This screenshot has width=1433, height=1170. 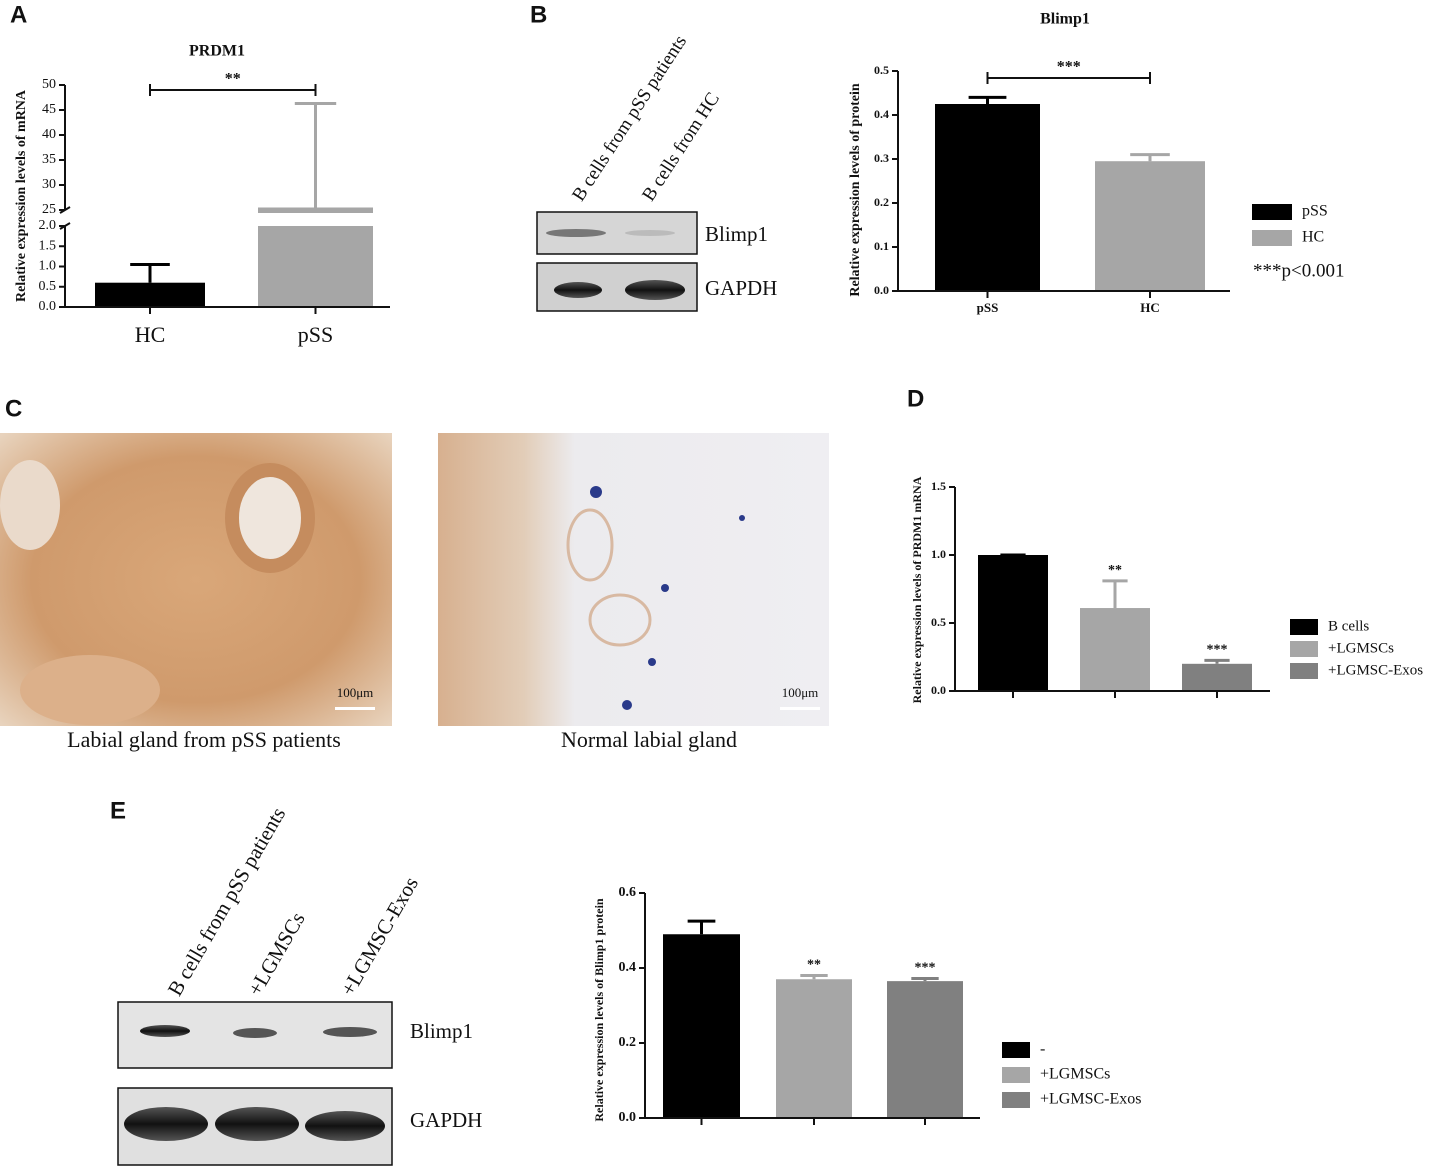 What do you see at coordinates (233, 79) in the screenshot?
I see `significance: **` at bounding box center [233, 79].